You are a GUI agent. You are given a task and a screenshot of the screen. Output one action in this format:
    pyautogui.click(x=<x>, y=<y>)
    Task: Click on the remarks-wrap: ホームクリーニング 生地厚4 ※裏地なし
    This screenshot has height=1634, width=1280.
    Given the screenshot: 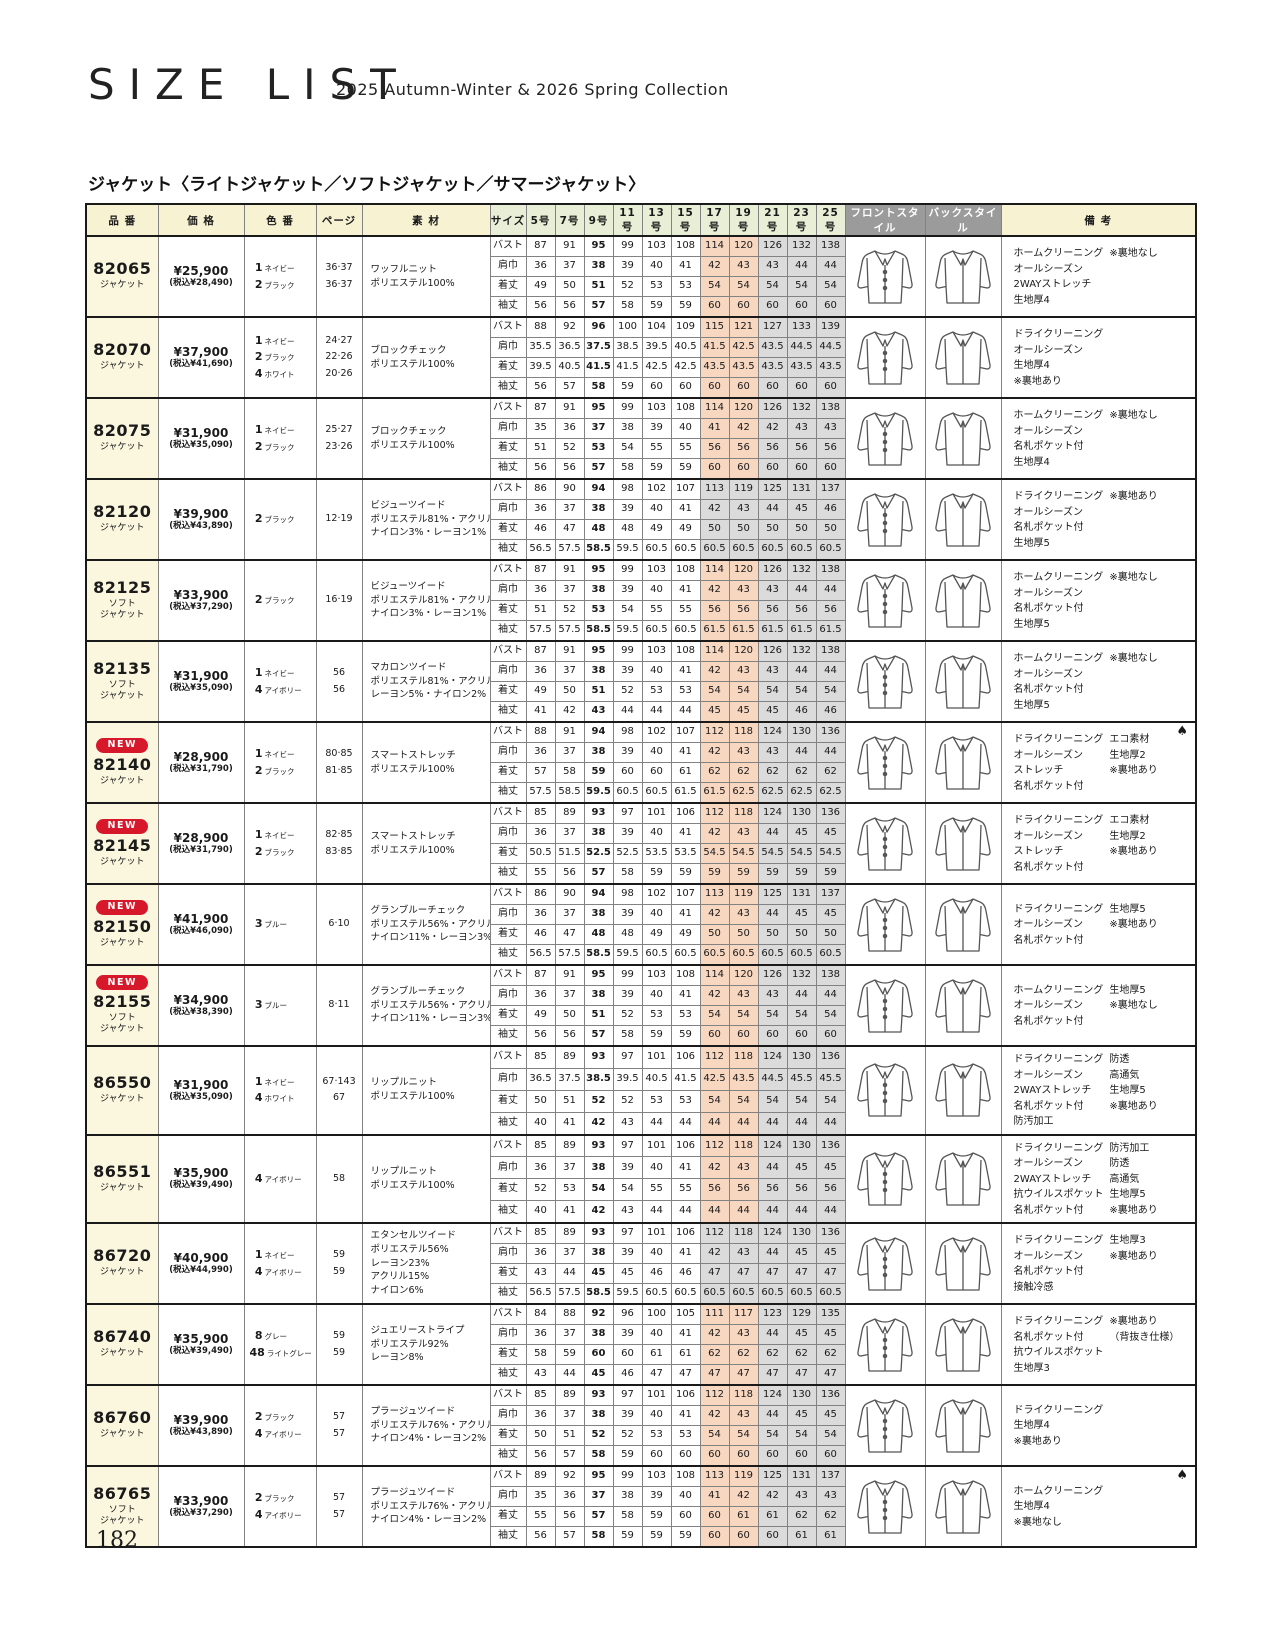 What is the action you would take?
    pyautogui.click(x=1098, y=1507)
    